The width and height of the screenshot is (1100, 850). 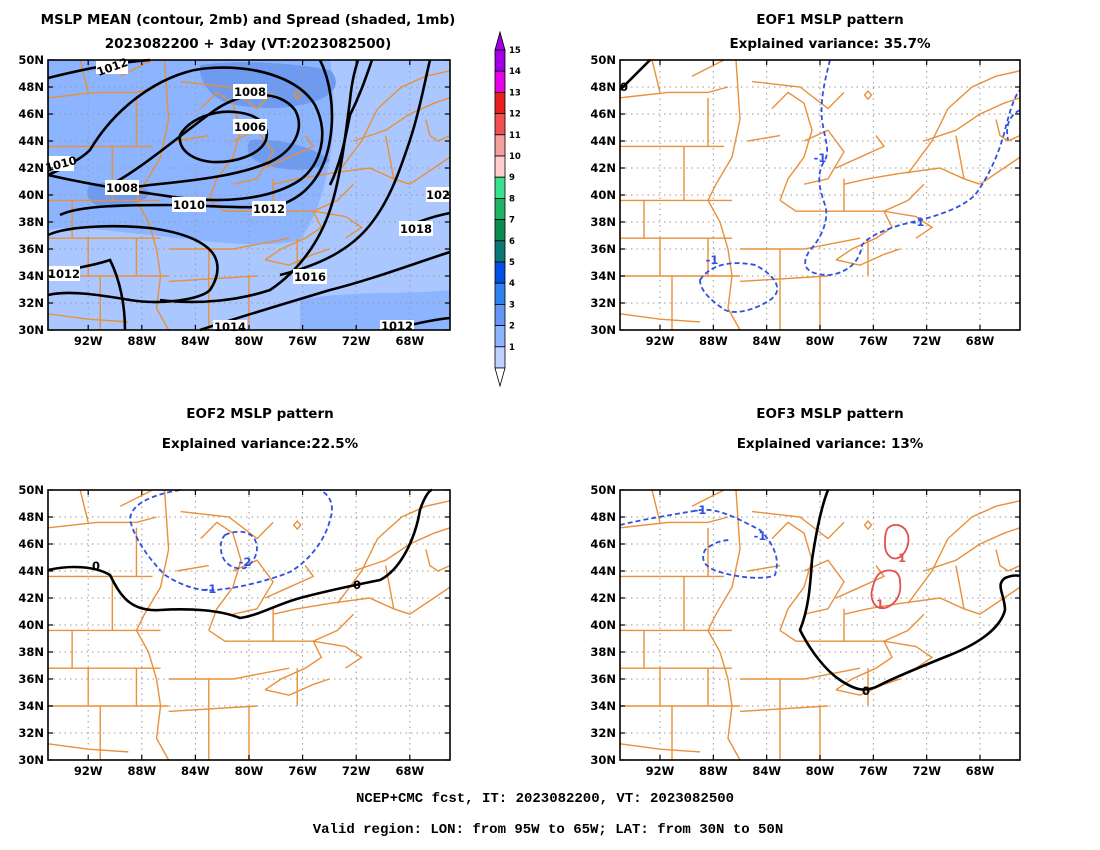 I want to click on colorbar-label: 14, so click(x=515, y=72).